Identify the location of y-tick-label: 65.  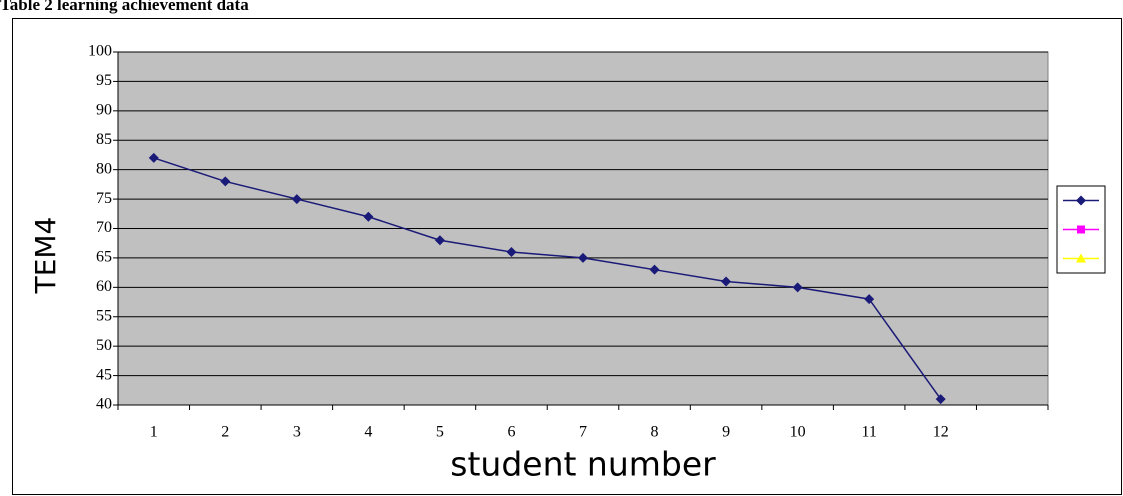
(104, 257).